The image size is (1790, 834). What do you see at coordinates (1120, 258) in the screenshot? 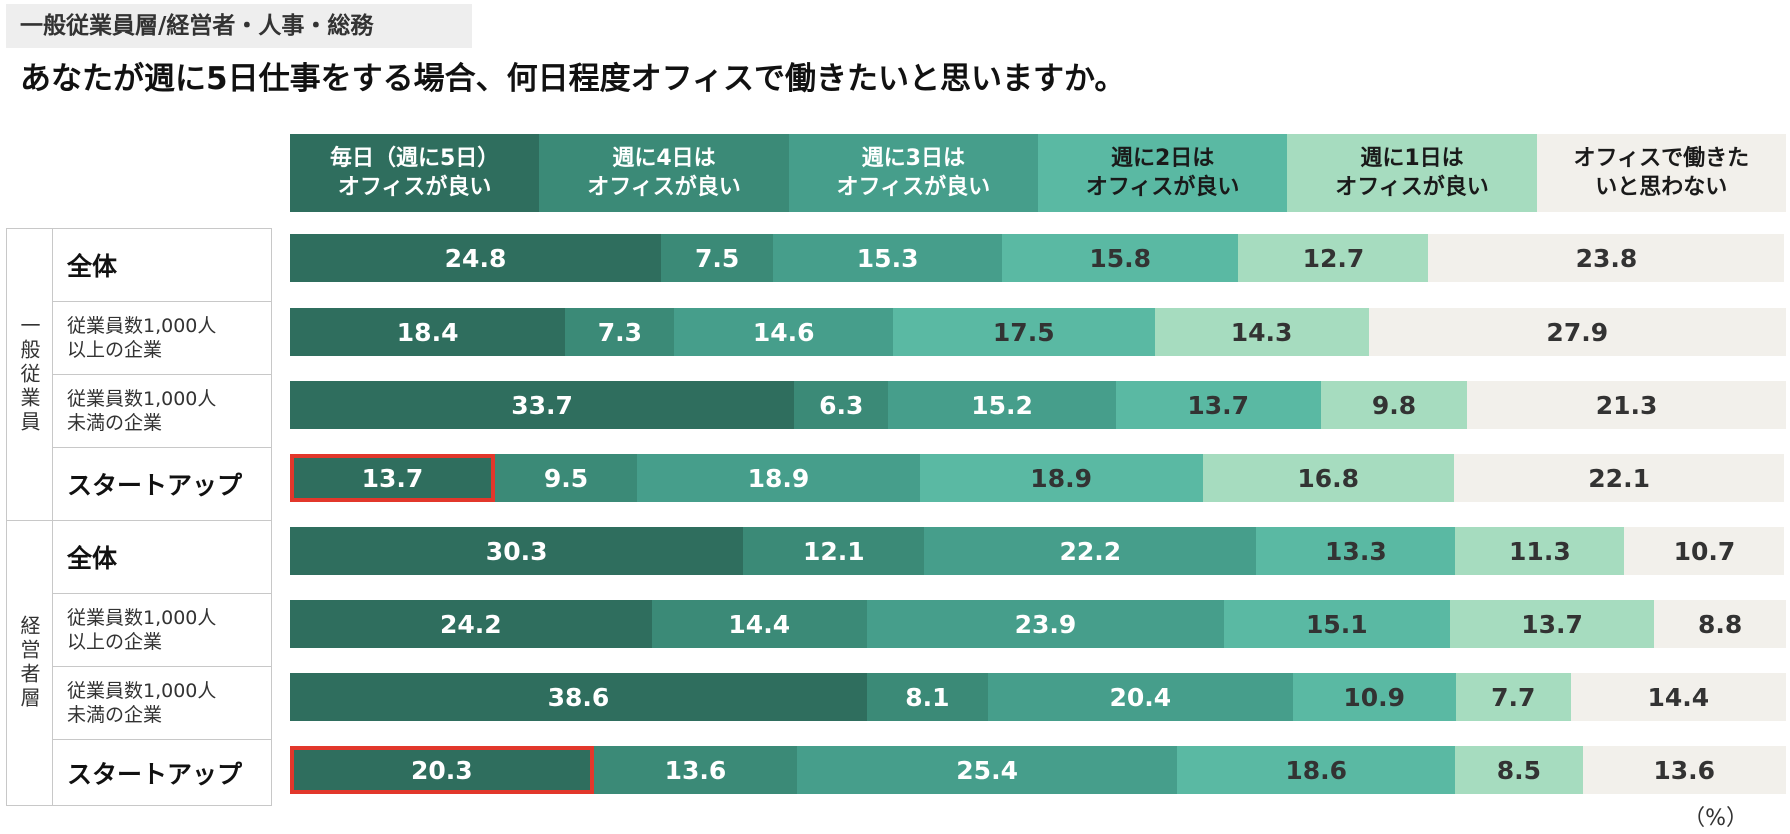
I see `bar-segment-r0-s3: 15.8` at bounding box center [1120, 258].